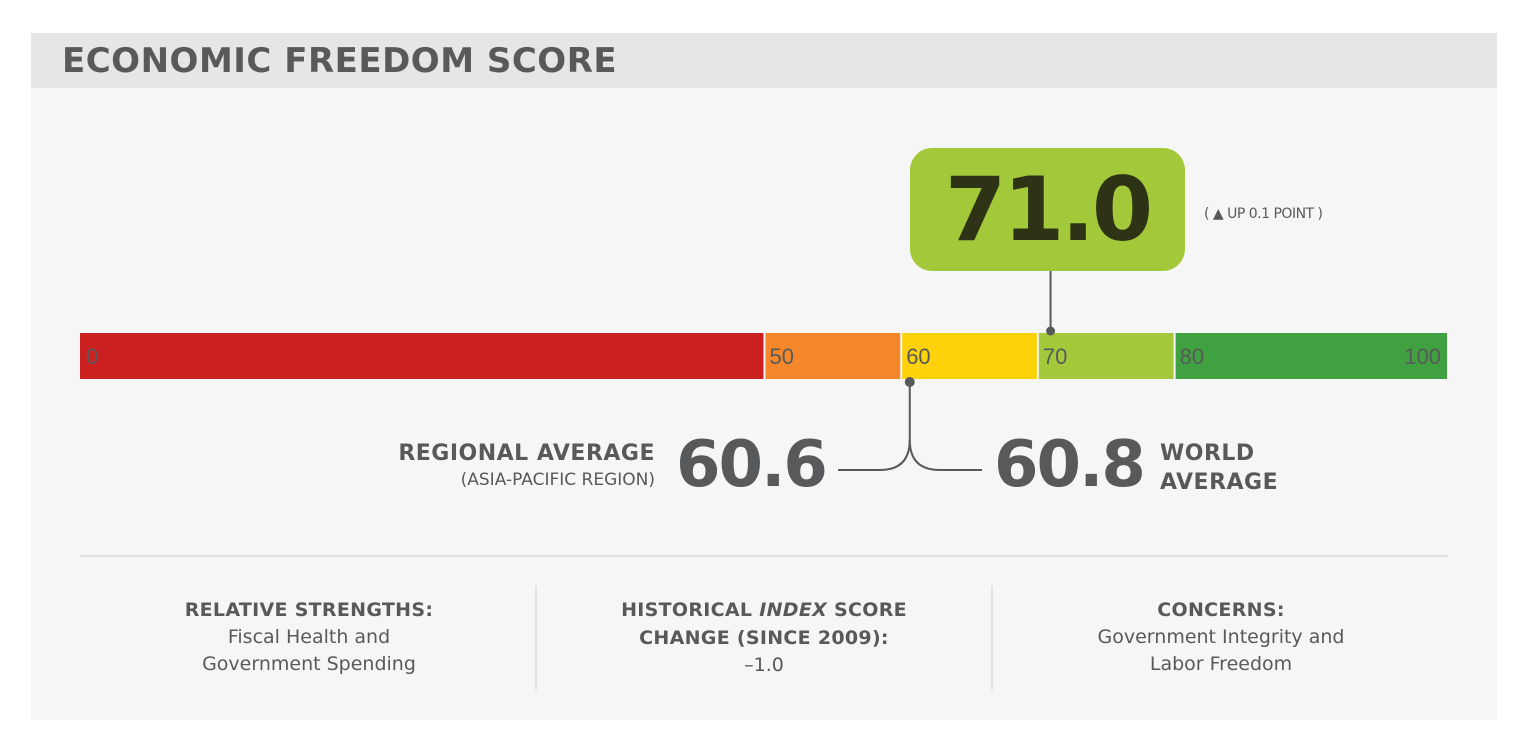 The height and width of the screenshot is (743, 1537). I want to click on page-title: ECONOMIC FREEDOM SCORE, so click(340, 61).